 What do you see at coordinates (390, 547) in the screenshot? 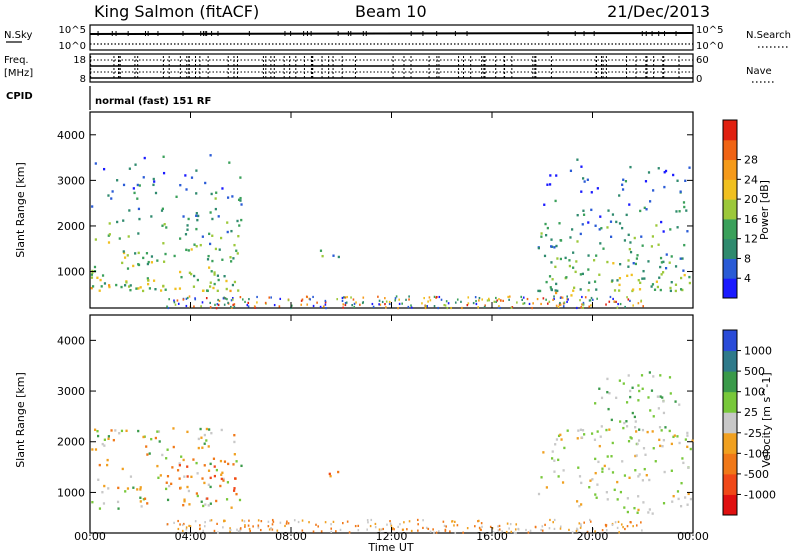
I see `time-xlabel: Time UT` at bounding box center [390, 547].